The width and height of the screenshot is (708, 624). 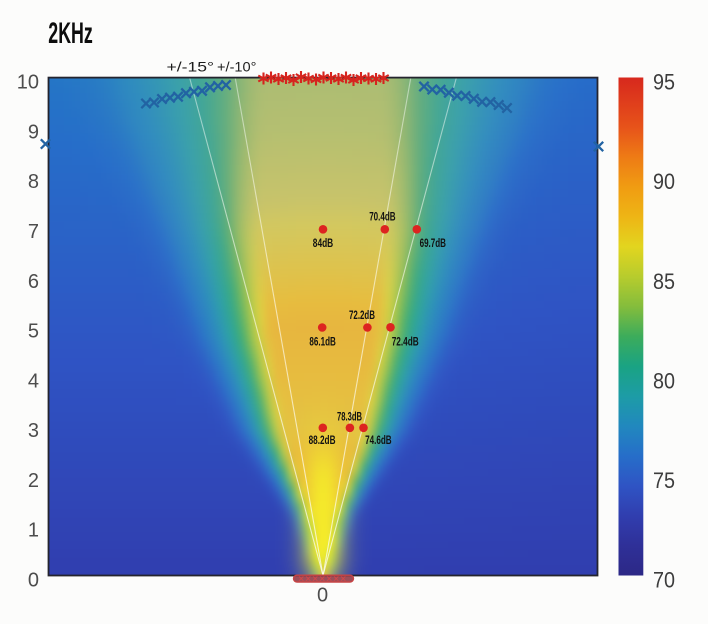 I want to click on svg-text: 90, so click(x=664, y=181).